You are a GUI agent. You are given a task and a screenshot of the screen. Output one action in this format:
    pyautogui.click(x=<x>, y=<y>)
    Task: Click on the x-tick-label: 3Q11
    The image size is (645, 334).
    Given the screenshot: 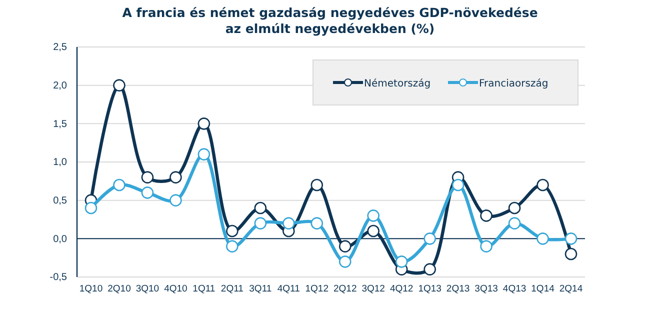 What is the action you would take?
    pyautogui.click(x=260, y=289)
    